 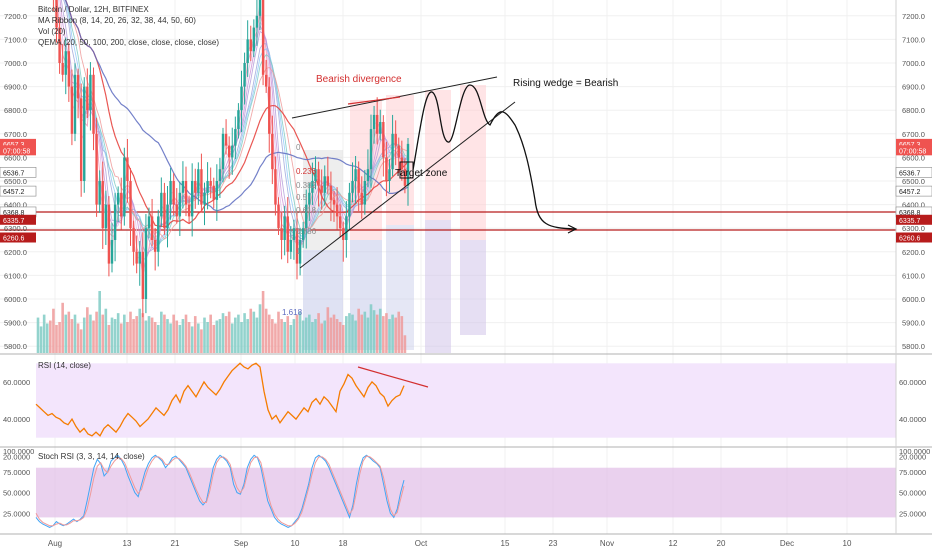 What do you see at coordinates (913, 228) in the screenshot?
I see `price-tick-label: 6300.0` at bounding box center [913, 228].